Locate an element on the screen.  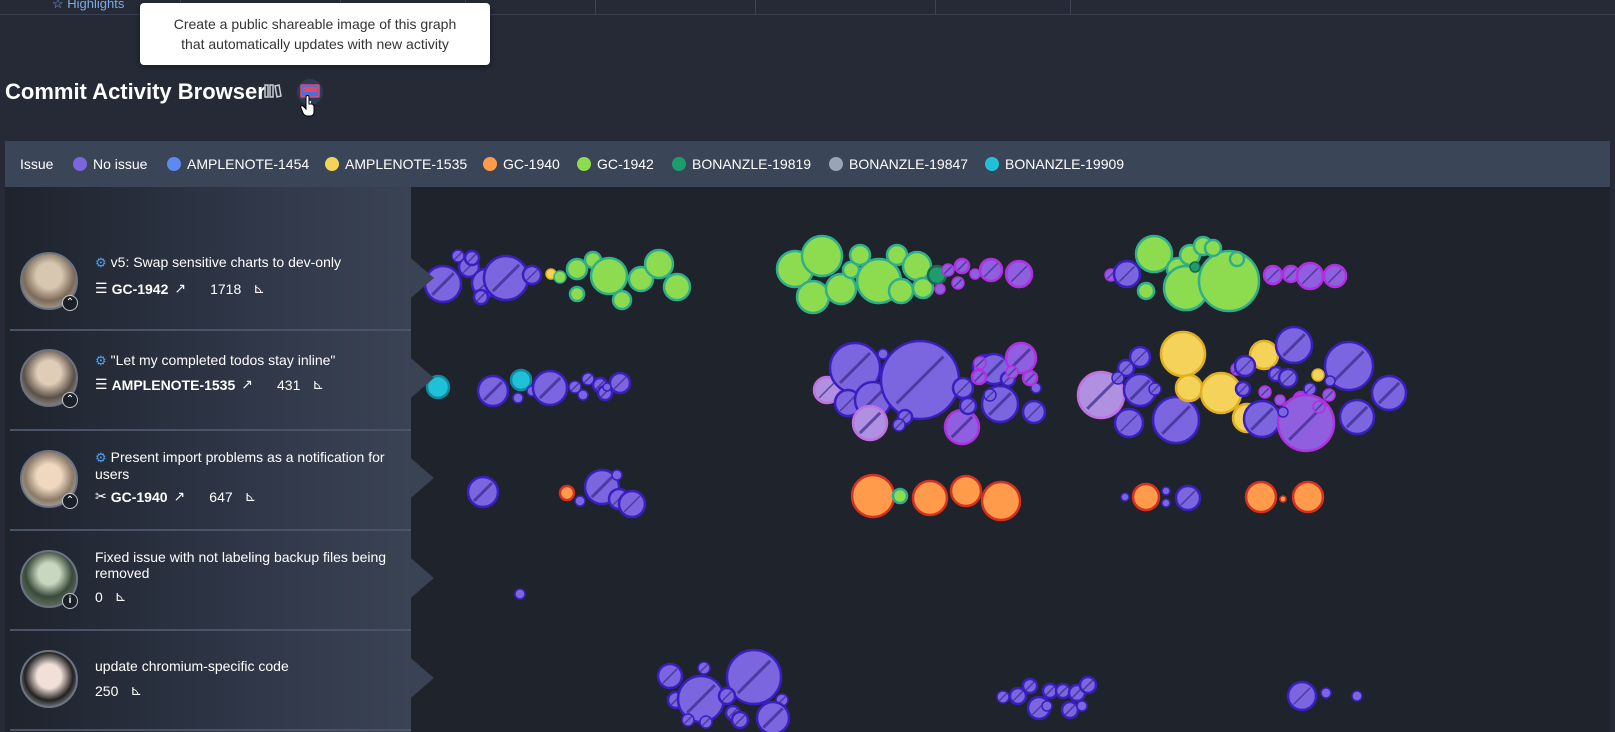
legend-item: AMPLENOTE-1535 is located at coordinates (396, 164).